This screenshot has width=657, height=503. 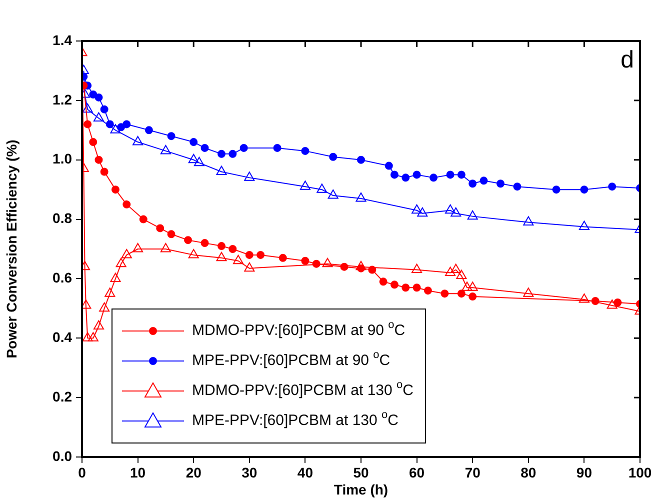 I want to click on annotation: d, so click(x=627, y=60).